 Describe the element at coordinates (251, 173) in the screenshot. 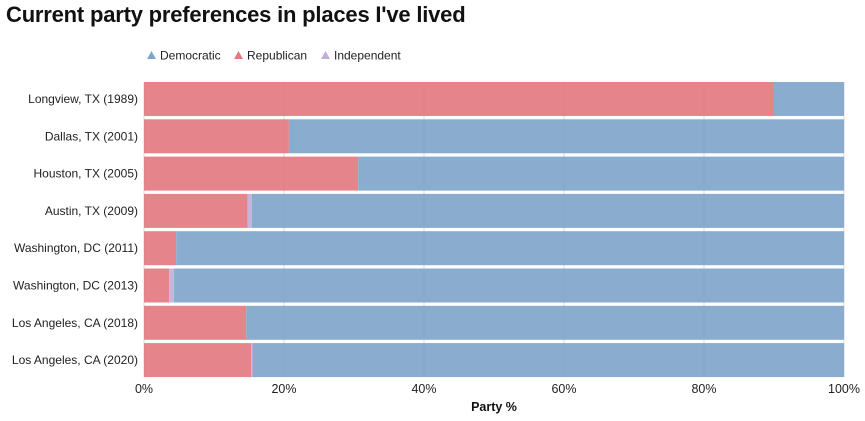

I see `bar-republican-houston-tx-2005` at that location.